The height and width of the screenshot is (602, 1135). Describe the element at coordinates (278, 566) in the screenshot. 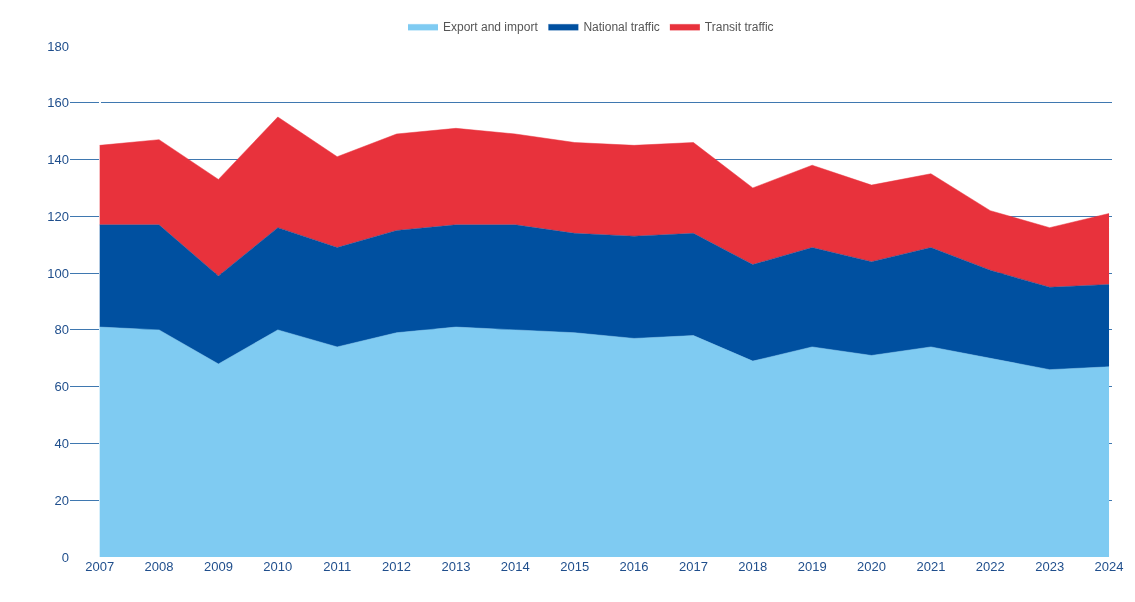

I see `x-tick-label: 2010` at that location.